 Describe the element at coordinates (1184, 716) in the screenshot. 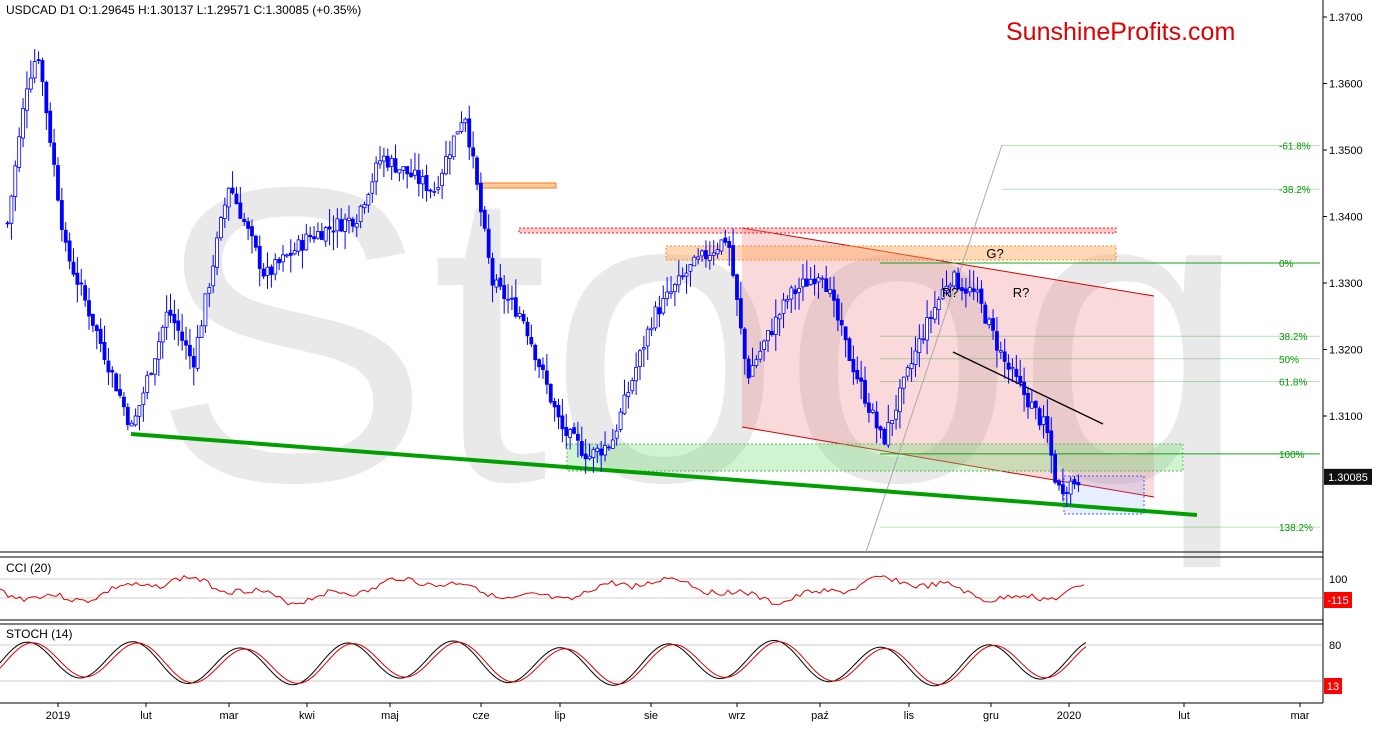

I see `x-tick-label: lut` at that location.